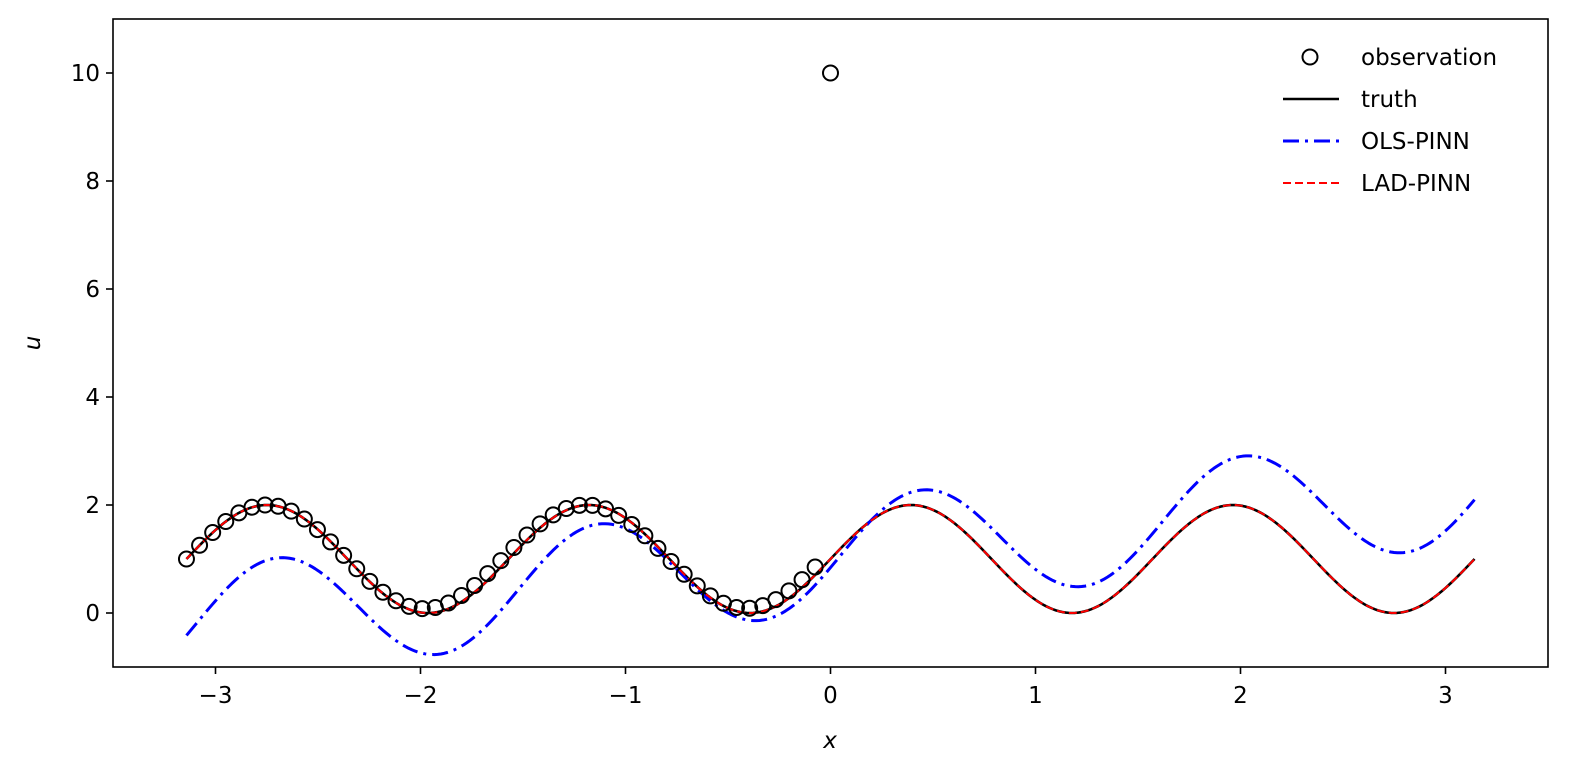 This screenshot has width=1580, height=780. Describe the element at coordinates (829, 741) in the screenshot. I see `x-axis-label: x` at that location.